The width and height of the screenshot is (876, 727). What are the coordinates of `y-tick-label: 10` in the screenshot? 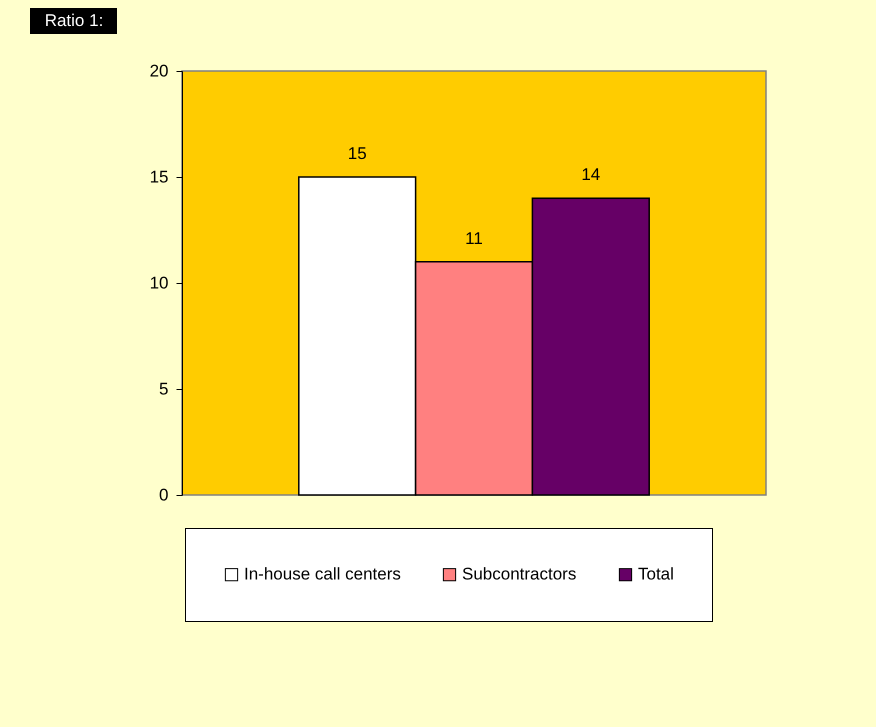 It's located at (159, 283).